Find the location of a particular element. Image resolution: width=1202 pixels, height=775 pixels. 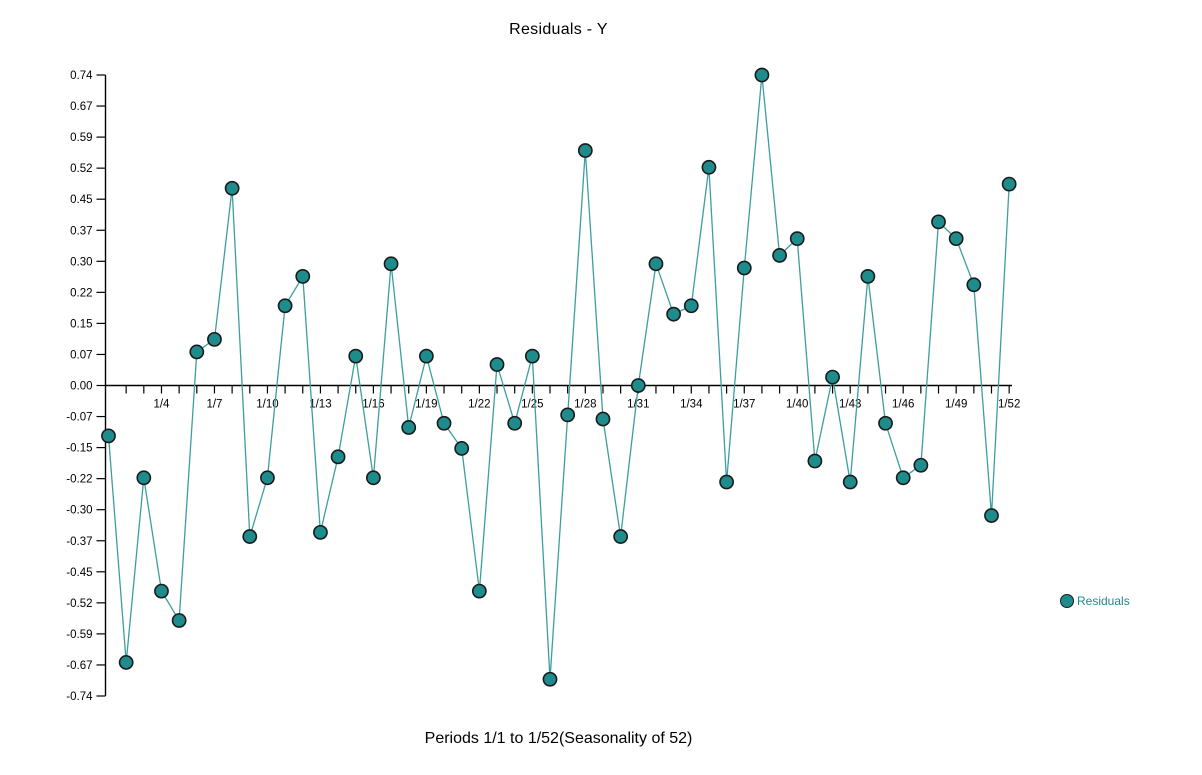

x-tick-label: 1/10 is located at coordinates (267, 405).